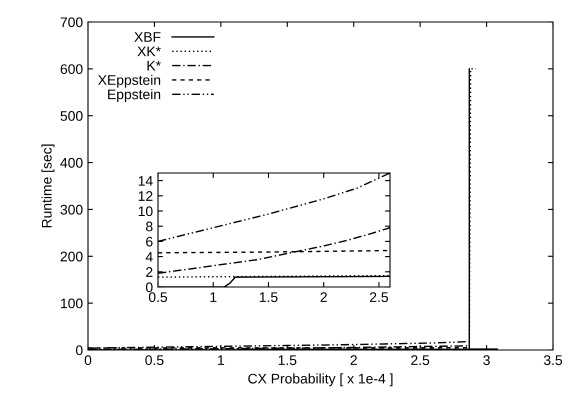 The height and width of the screenshot is (405, 575). What do you see at coordinates (88, 360) in the screenshot?
I see `x-tick-label: 0` at bounding box center [88, 360].